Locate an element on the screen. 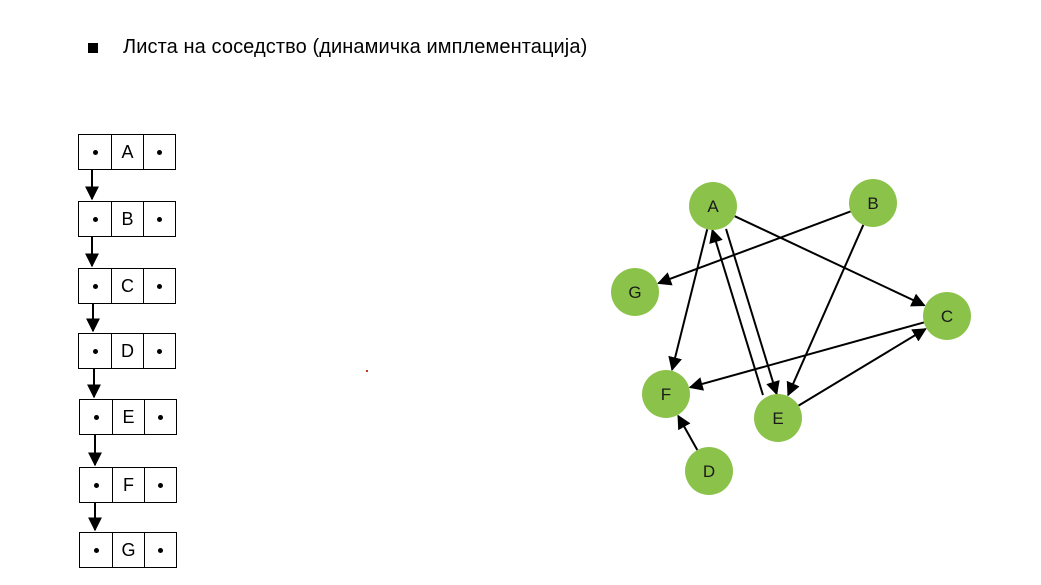 Image resolution: width=1041 pixels, height=585 pixels. list-node: C is located at coordinates (127, 286).